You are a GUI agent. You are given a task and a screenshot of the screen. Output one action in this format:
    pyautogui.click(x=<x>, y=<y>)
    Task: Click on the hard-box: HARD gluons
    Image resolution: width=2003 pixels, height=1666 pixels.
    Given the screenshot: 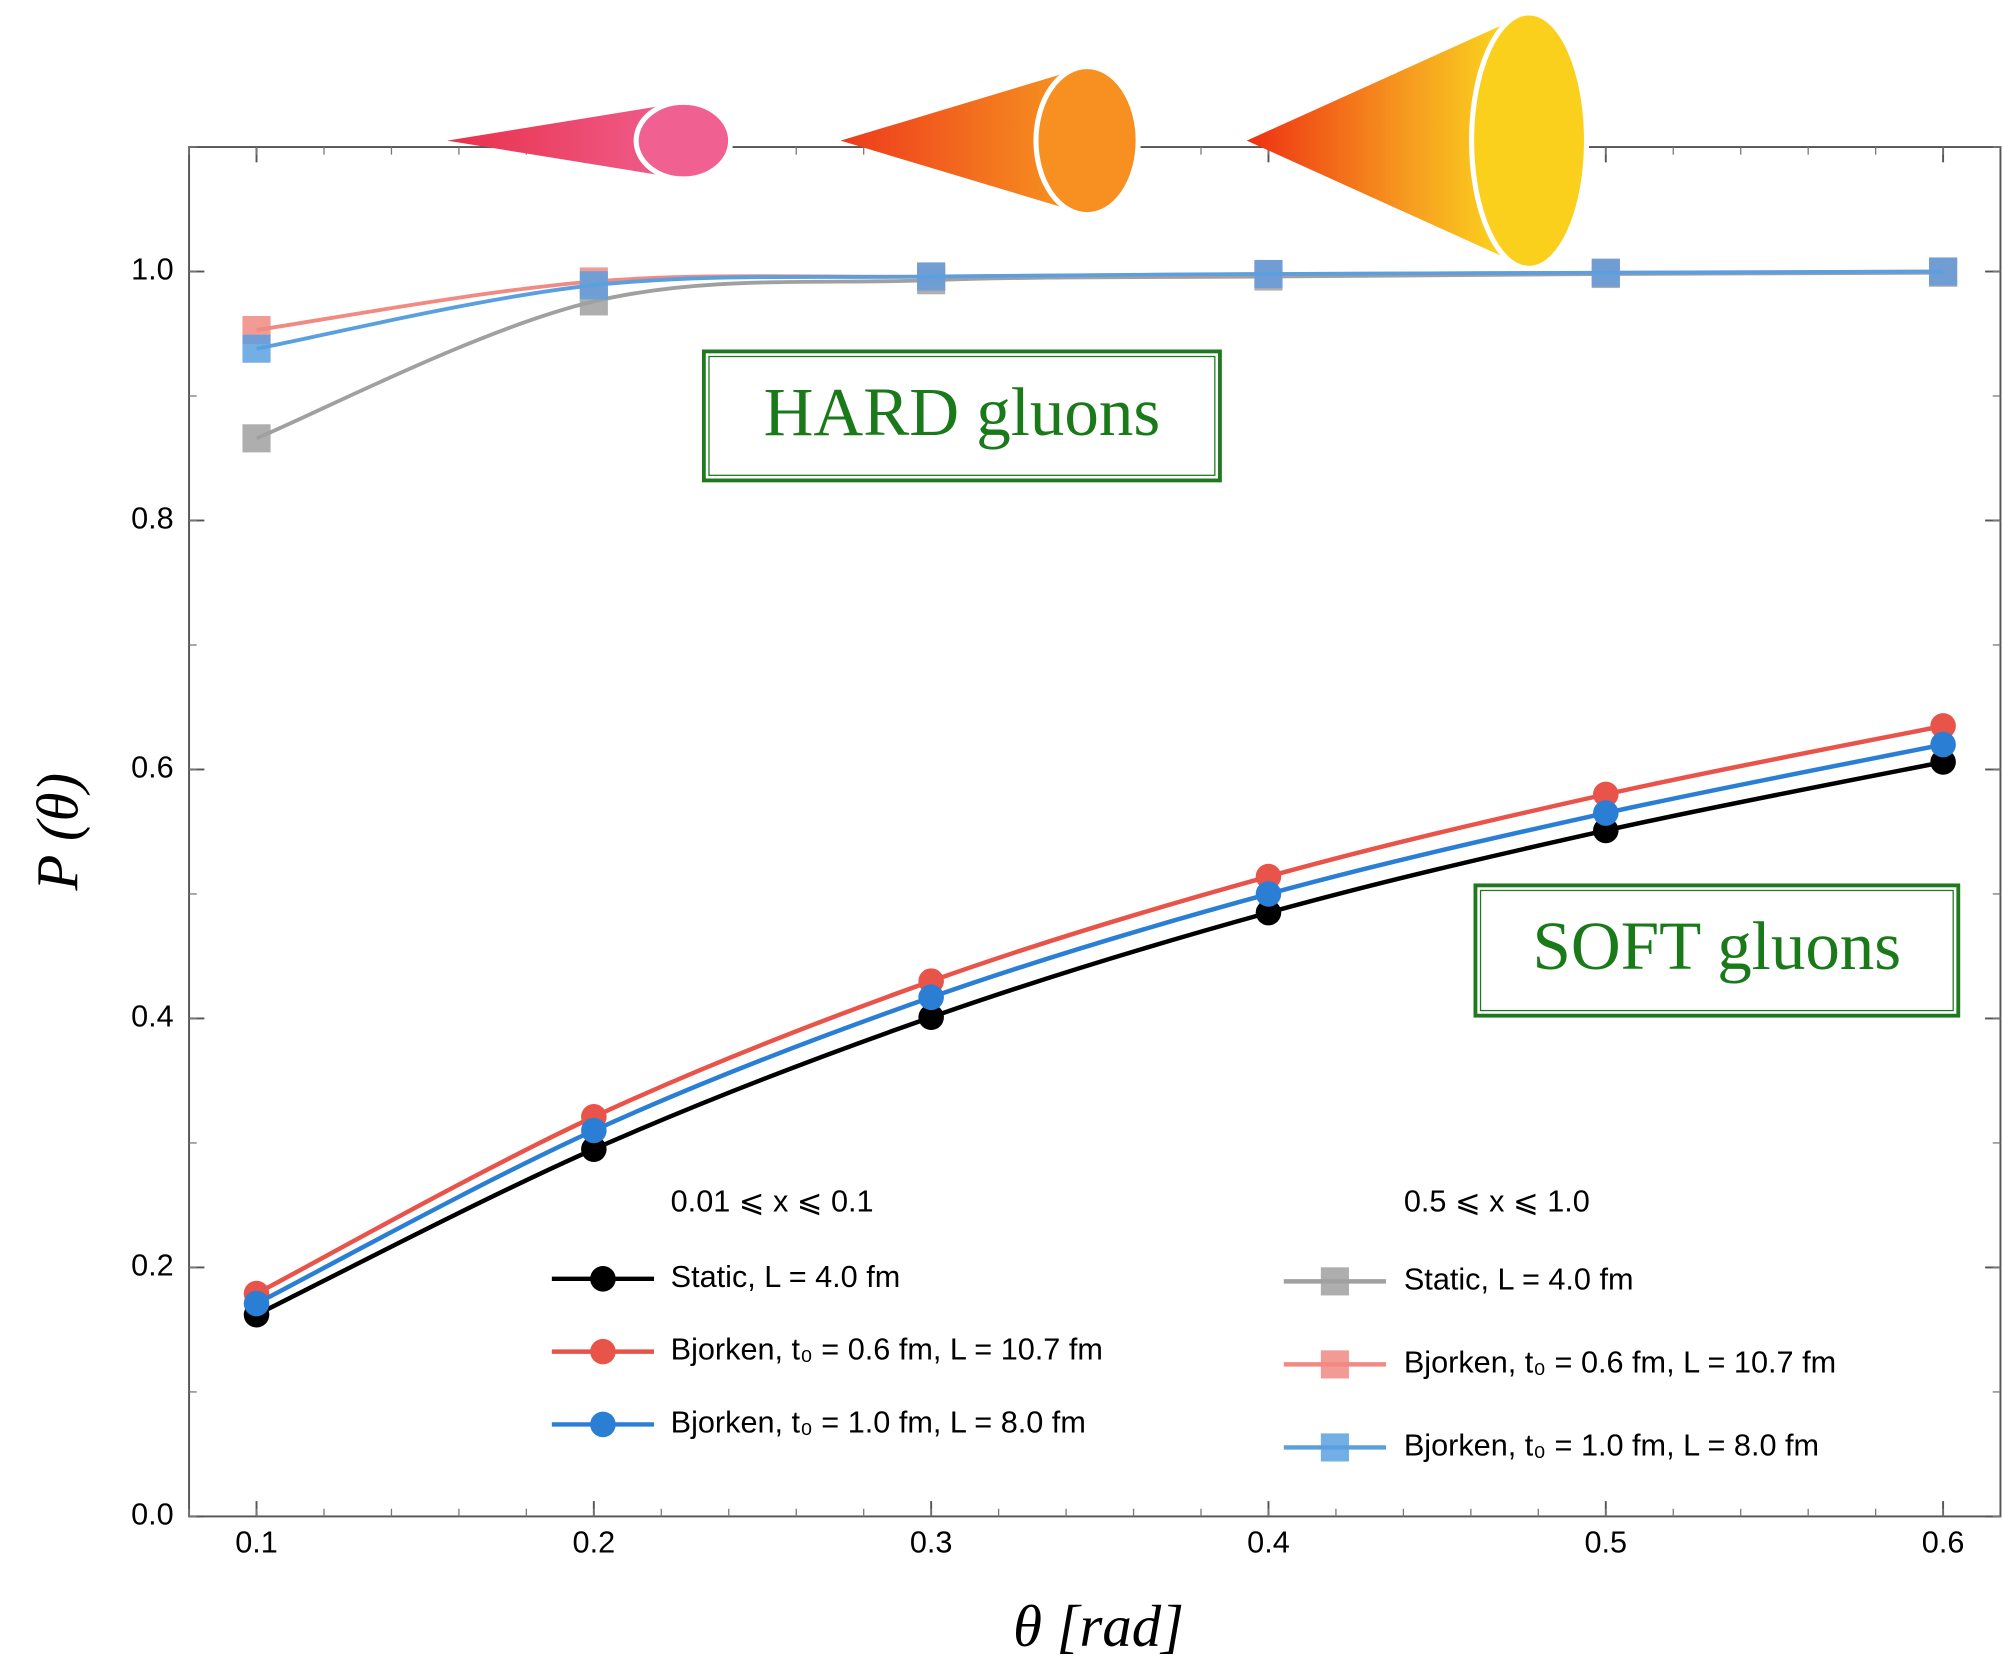 What is the action you would take?
    pyautogui.click(x=961, y=416)
    